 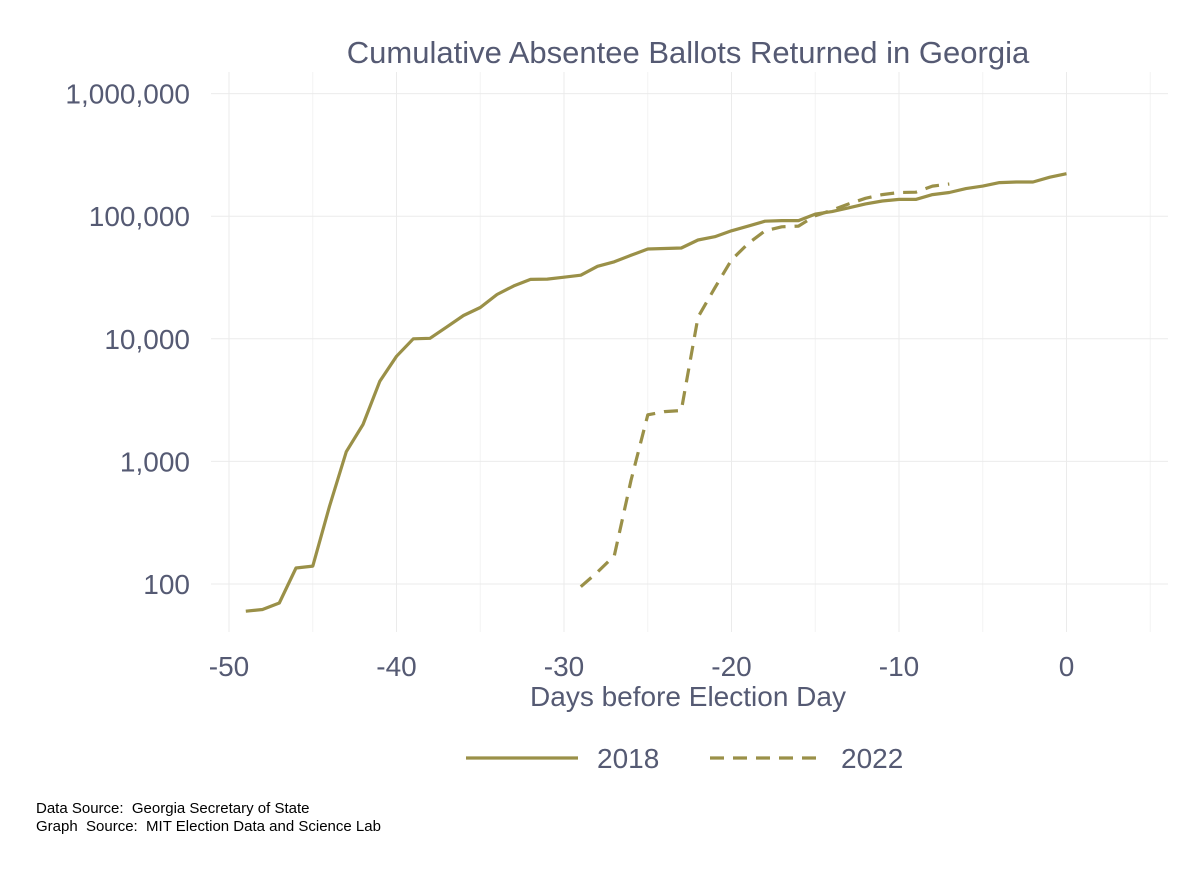 What do you see at coordinates (139, 216) in the screenshot?
I see `y-tick-label: 100,000` at bounding box center [139, 216].